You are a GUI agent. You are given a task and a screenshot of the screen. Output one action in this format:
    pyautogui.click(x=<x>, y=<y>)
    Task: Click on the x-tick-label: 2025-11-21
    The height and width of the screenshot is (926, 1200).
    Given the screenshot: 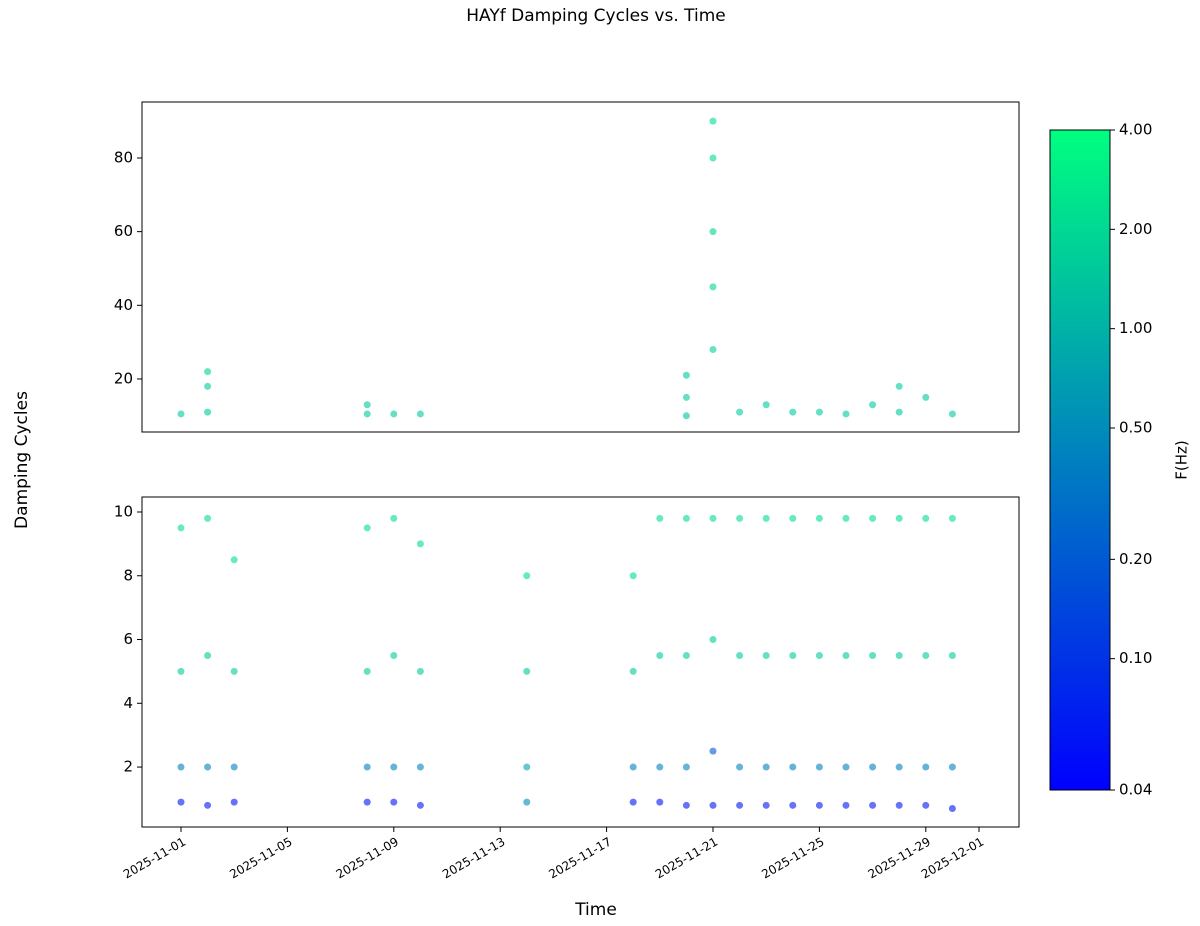 What is the action you would take?
    pyautogui.click(x=686, y=858)
    